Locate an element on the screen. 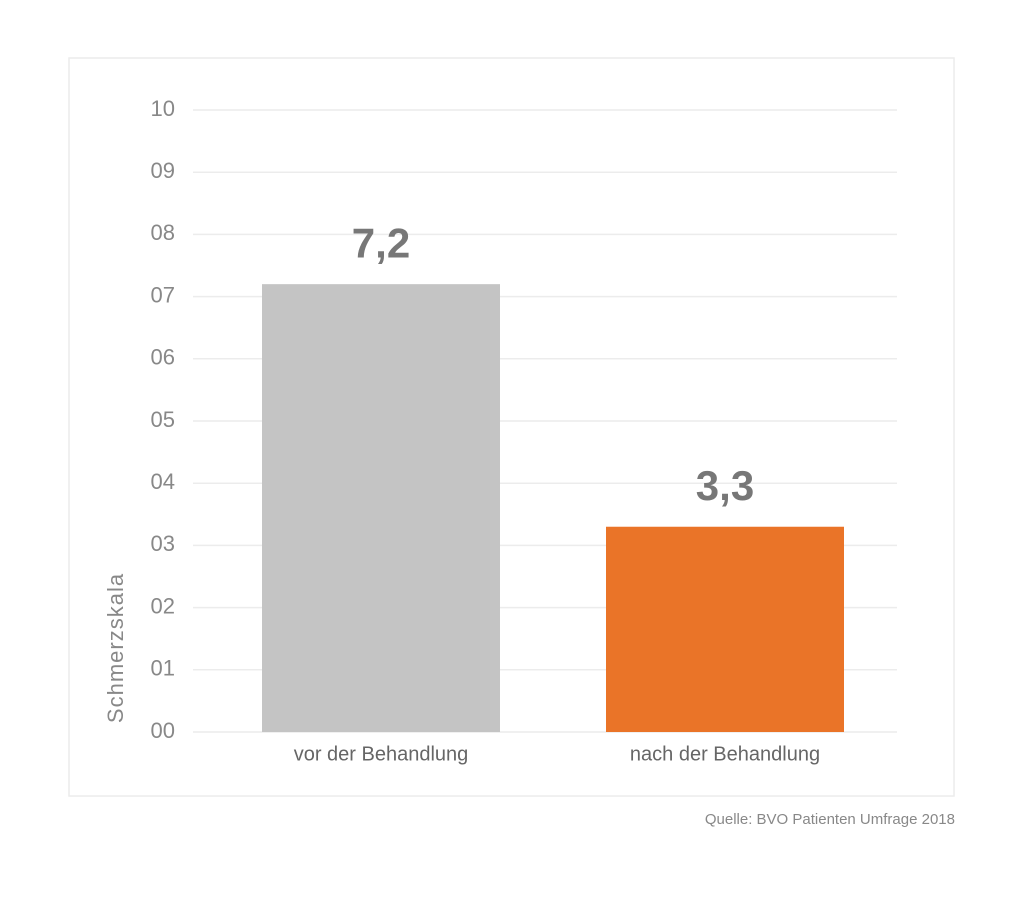 The height and width of the screenshot is (900, 1024). y-tick-label: 03 is located at coordinates (163, 543).